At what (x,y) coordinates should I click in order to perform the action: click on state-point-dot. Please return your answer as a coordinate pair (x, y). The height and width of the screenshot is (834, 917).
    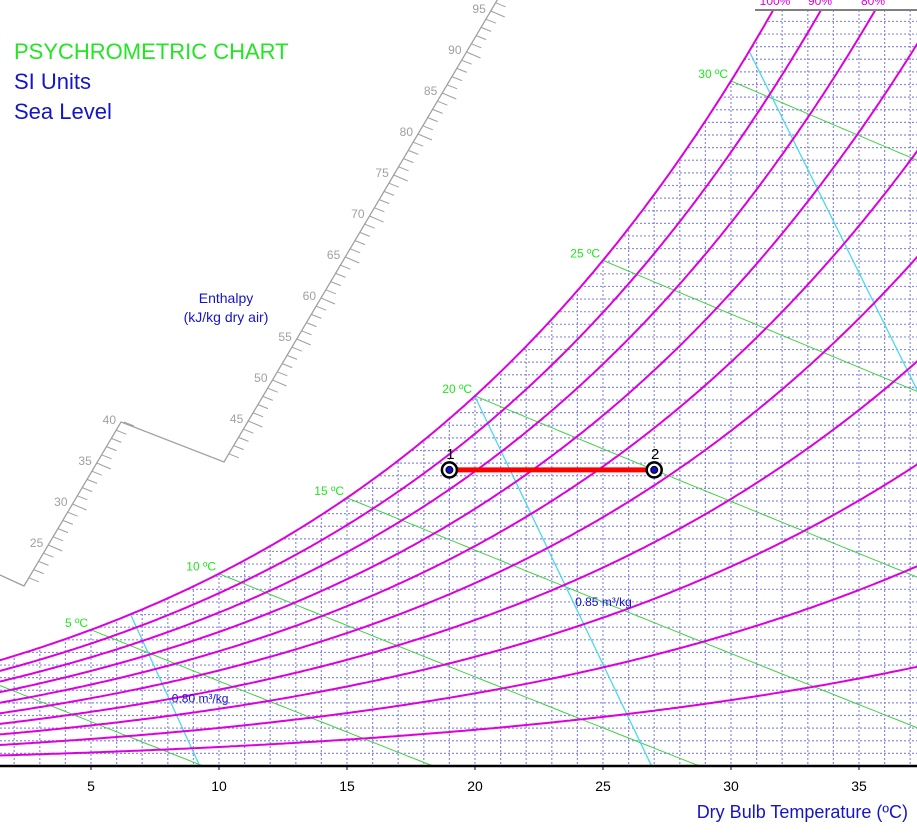
    Looking at the image, I should click on (654, 469).